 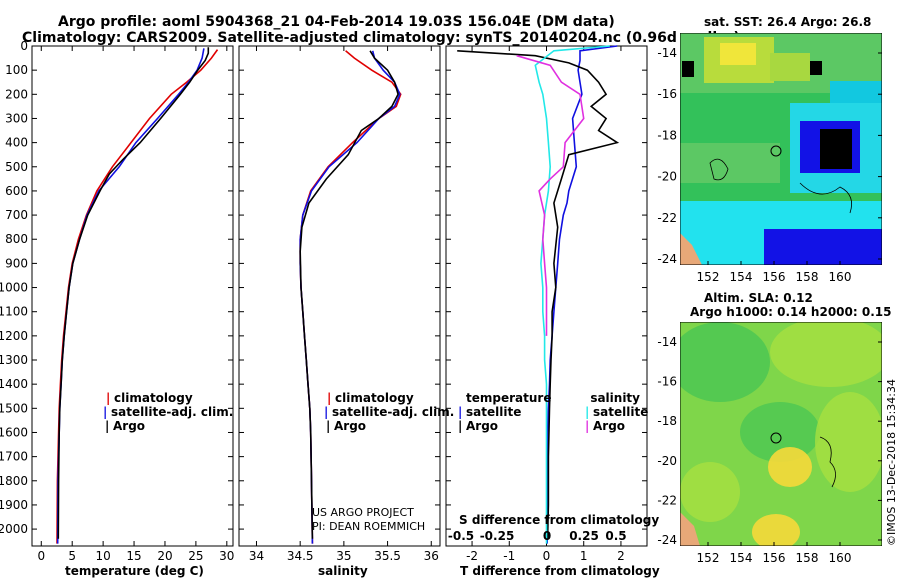 What do you see at coordinates (615, 398) in the screenshot?
I see `legend-right-title: salinity` at bounding box center [615, 398].